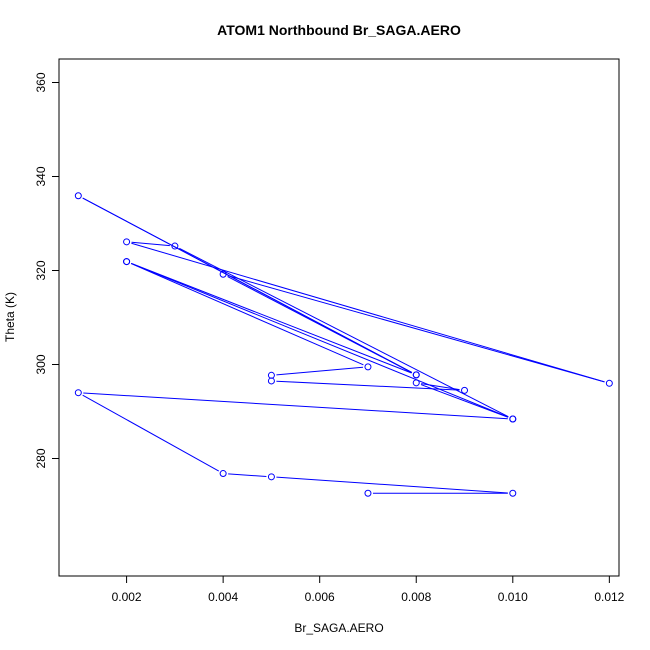 The width and height of the screenshot is (650, 650). I want to click on x-tick-label: 0.006, so click(320, 597).